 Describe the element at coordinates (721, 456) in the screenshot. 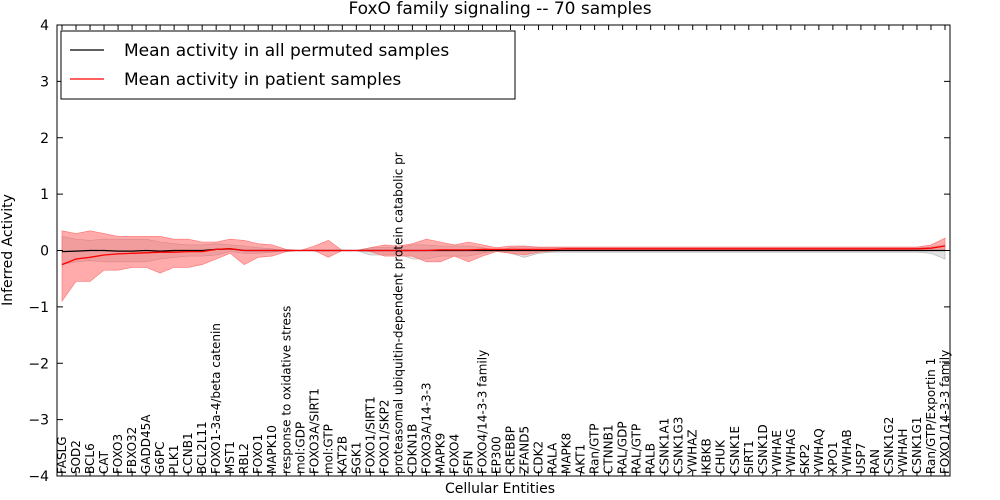

I see `x-tick-label: CHUK` at that location.